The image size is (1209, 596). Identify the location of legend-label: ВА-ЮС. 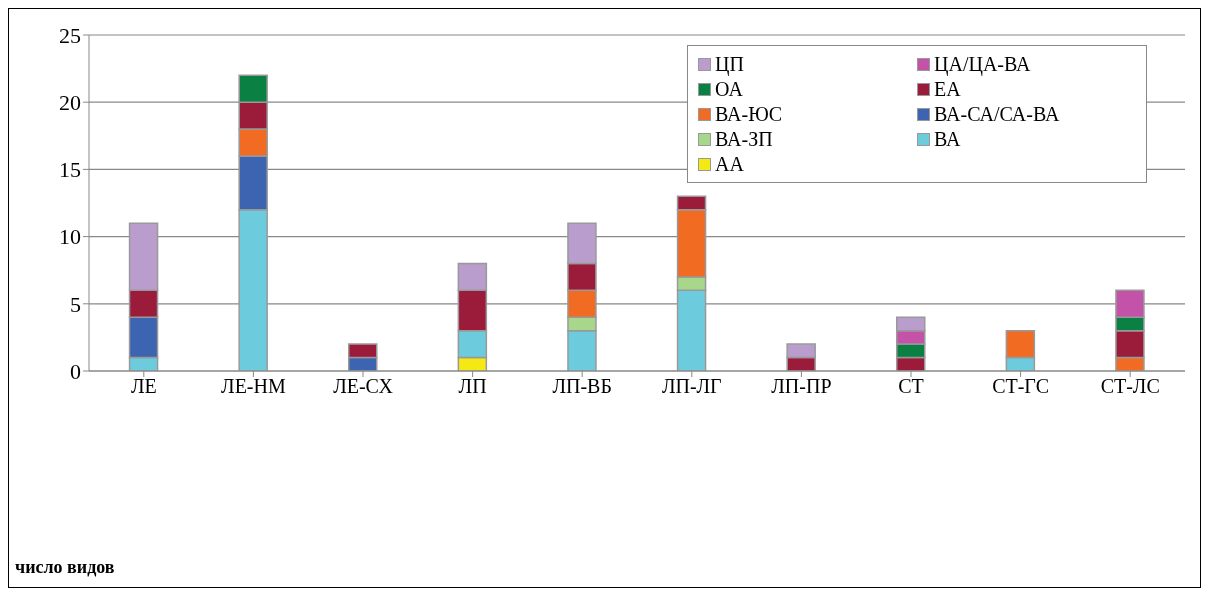
(749, 114).